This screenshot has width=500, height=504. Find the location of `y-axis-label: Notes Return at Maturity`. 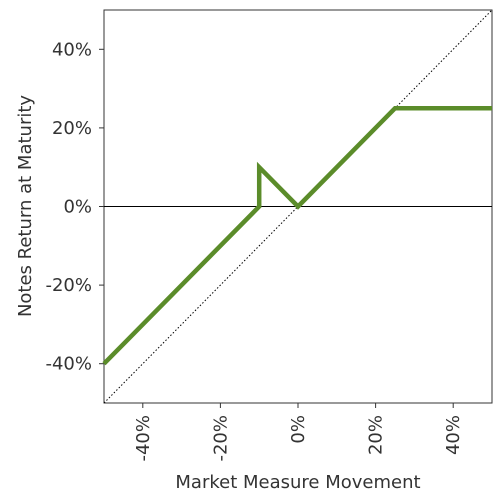

y-axis-label: Notes Return at Maturity is located at coordinates (25, 206).